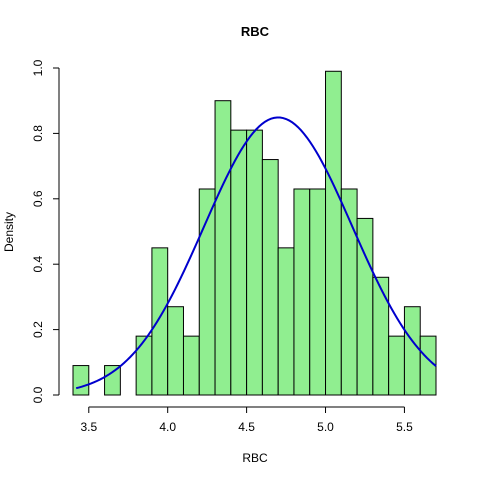 This screenshot has width=480, height=485. Describe the element at coordinates (255, 458) in the screenshot. I see `x-axis-label: RBC` at that location.